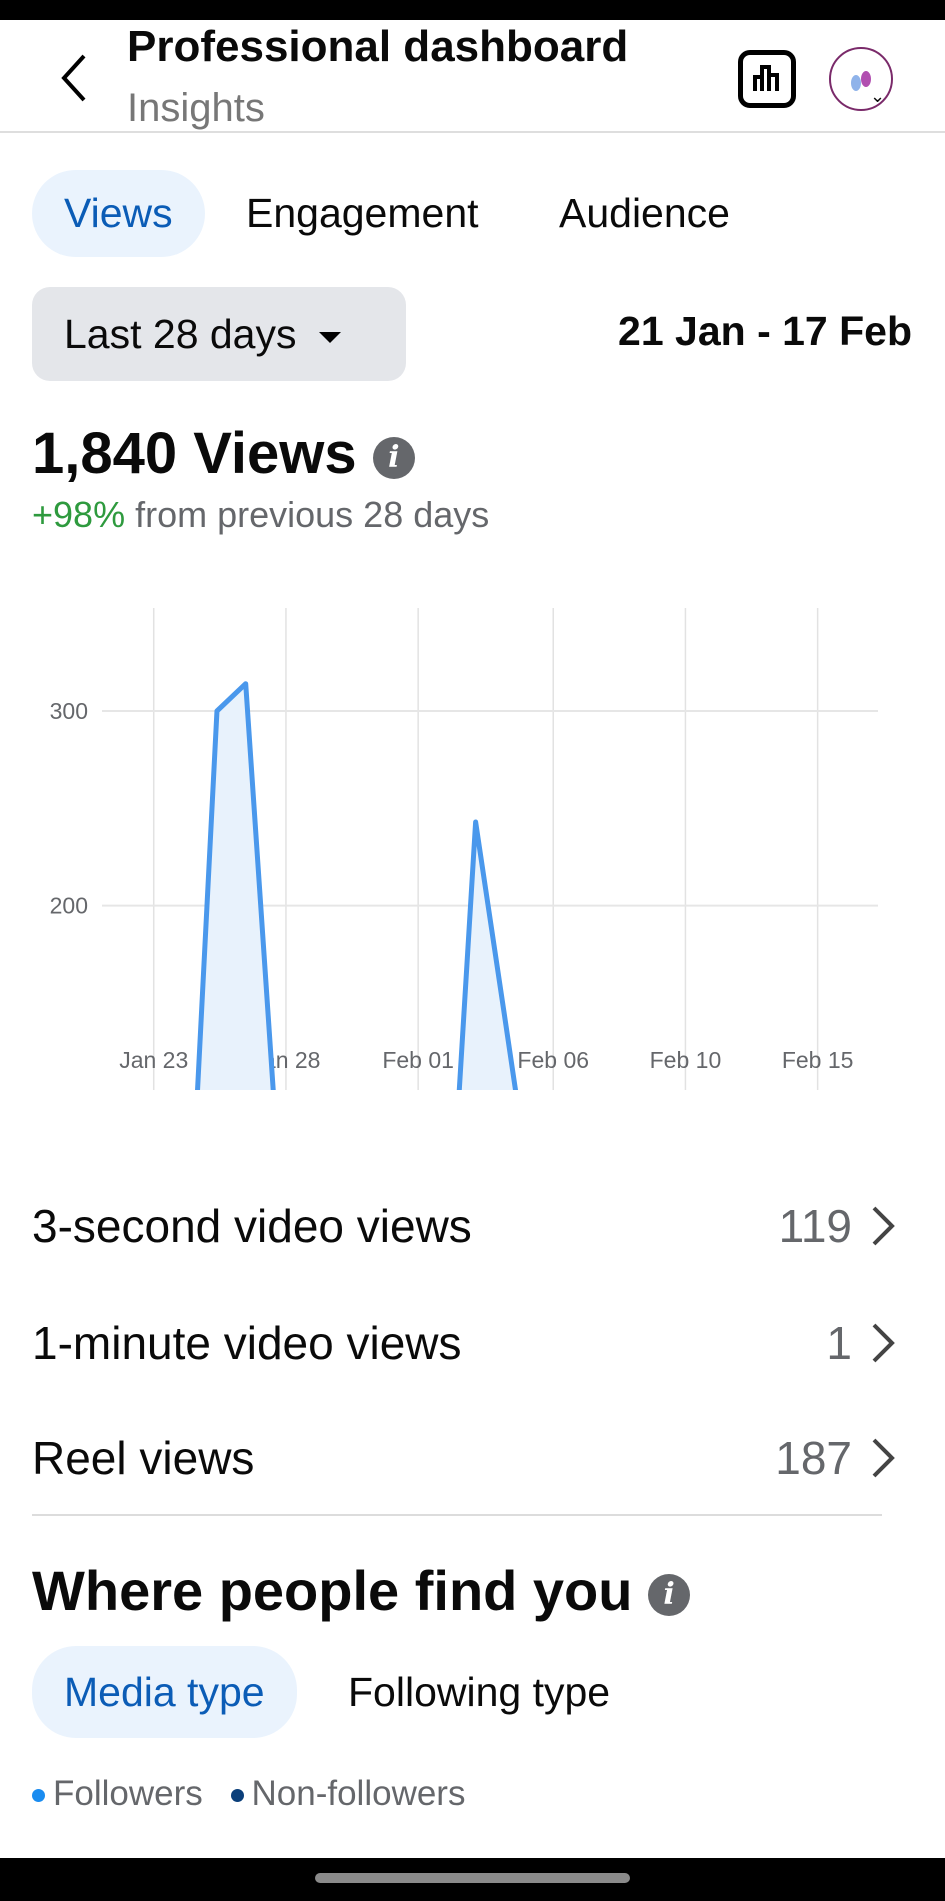  What do you see at coordinates (194, 453) in the screenshot?
I see `total-views-value: 1,840 Views` at bounding box center [194, 453].